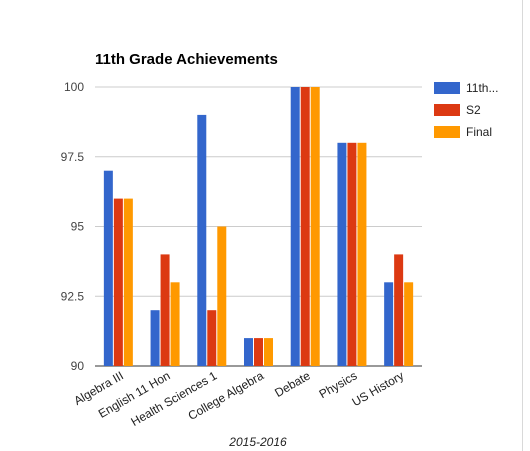 This screenshot has height=451, width=530. Describe the element at coordinates (78, 366) in the screenshot. I see `y-tick-label: 90` at that location.